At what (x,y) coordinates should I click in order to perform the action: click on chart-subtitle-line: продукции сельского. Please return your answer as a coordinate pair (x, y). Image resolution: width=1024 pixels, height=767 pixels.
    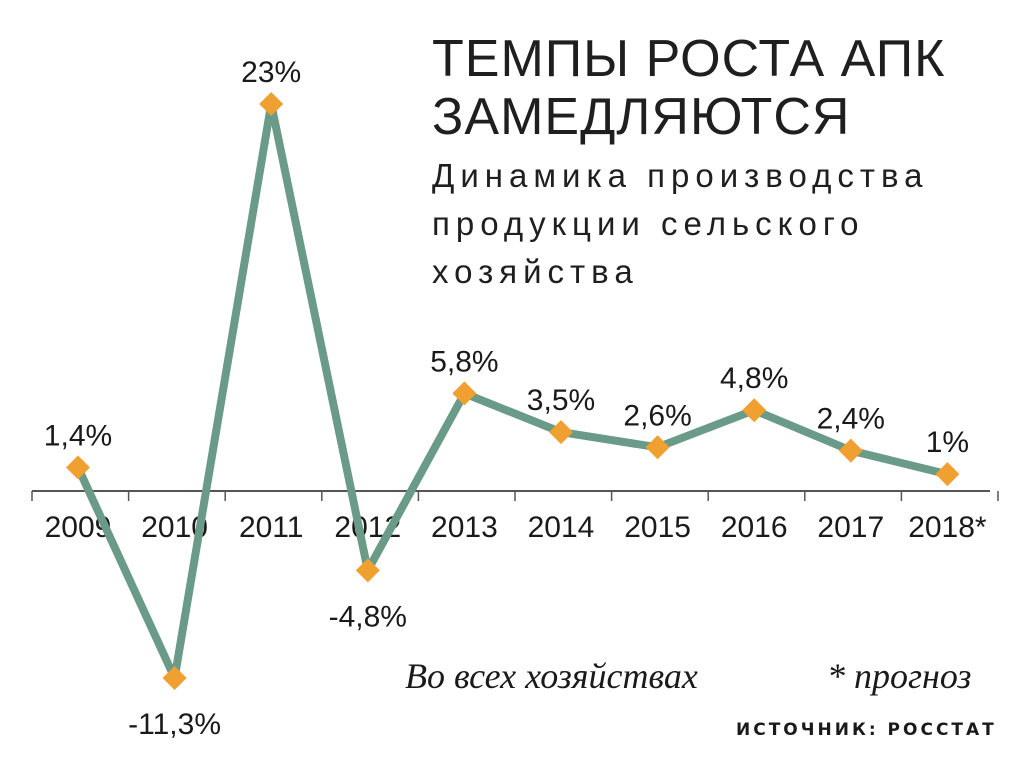
    Looking at the image, I should click on (648, 223).